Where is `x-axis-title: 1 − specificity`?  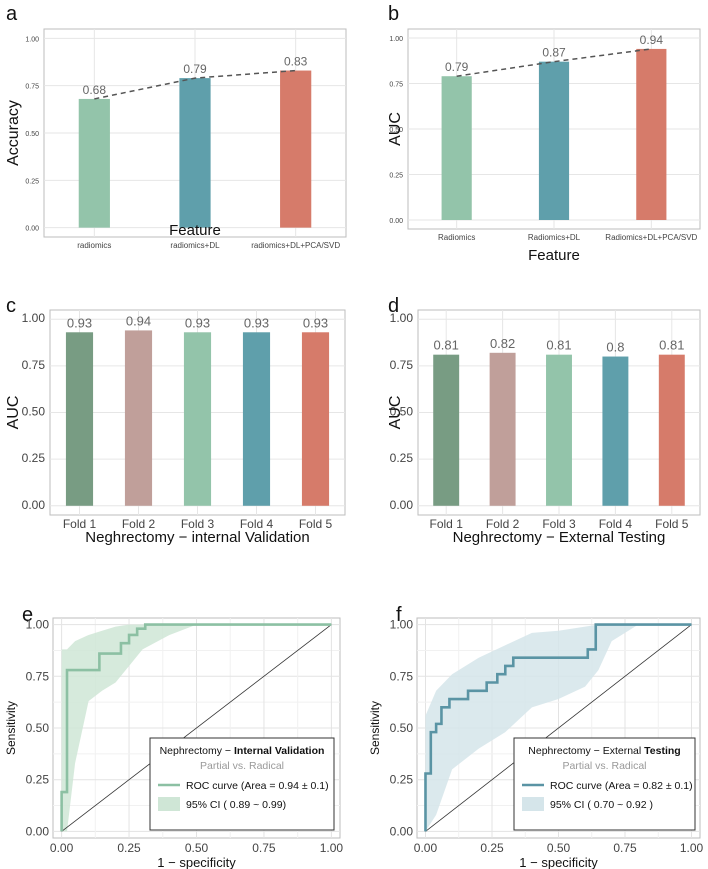
x-axis-title: 1 − specificity is located at coordinates (558, 862).